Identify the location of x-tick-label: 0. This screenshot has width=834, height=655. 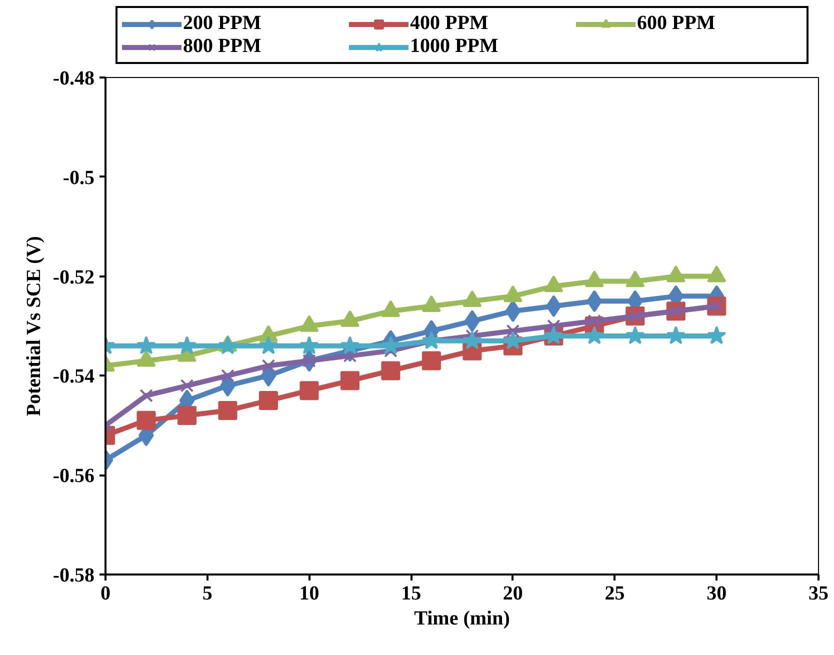
(105, 593).